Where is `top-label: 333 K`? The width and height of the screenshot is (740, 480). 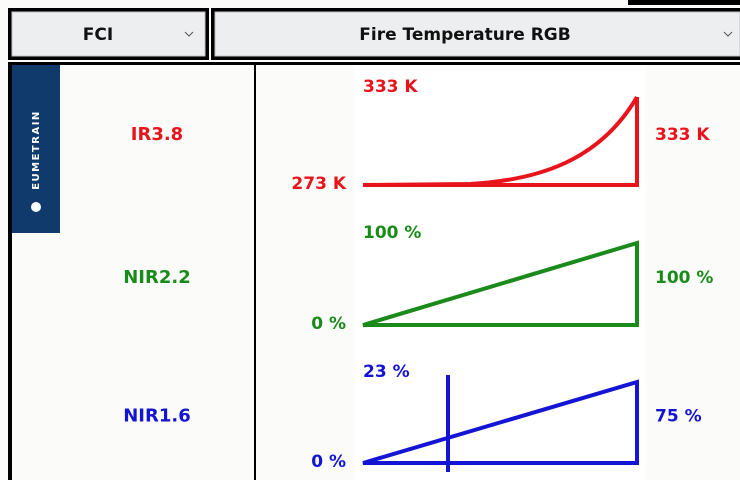
top-label: 333 K is located at coordinates (390, 87).